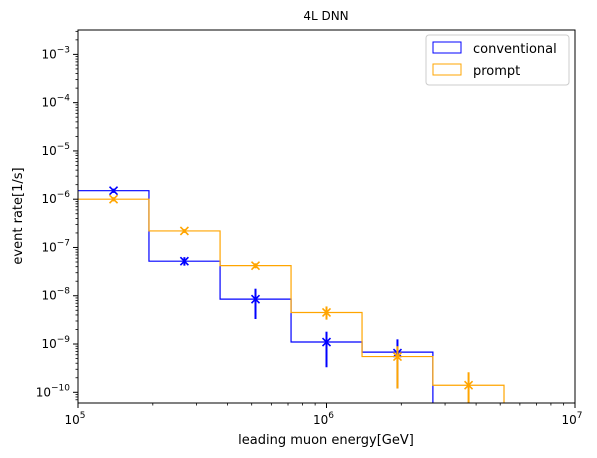 The width and height of the screenshot is (597, 458). I want to click on x-tick-label: 10⁶, so click(323, 419).